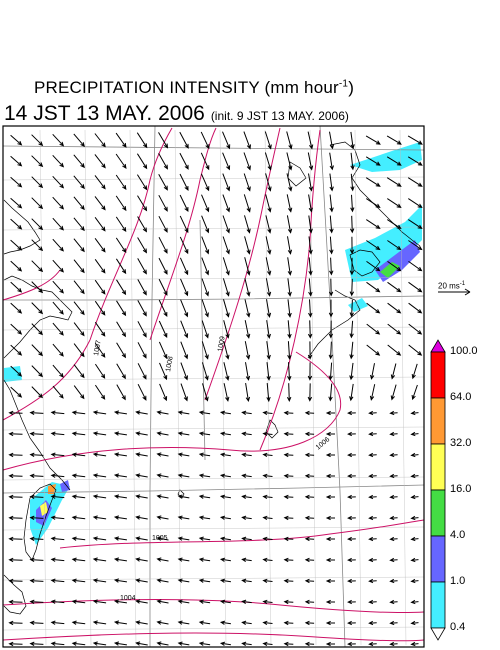 The image size is (500, 650). What do you see at coordinates (438, 634) in the screenshot?
I see `colorbar-bottom-triangle` at bounding box center [438, 634].